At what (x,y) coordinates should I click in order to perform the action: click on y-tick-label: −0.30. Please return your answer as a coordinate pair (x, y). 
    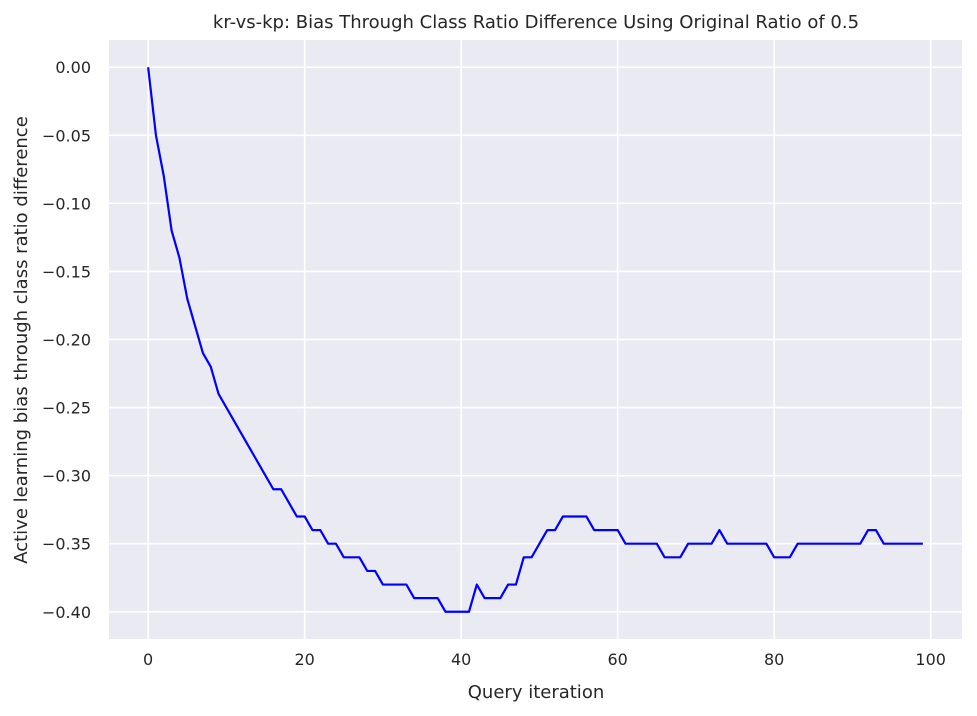
    Looking at the image, I should click on (66, 476).